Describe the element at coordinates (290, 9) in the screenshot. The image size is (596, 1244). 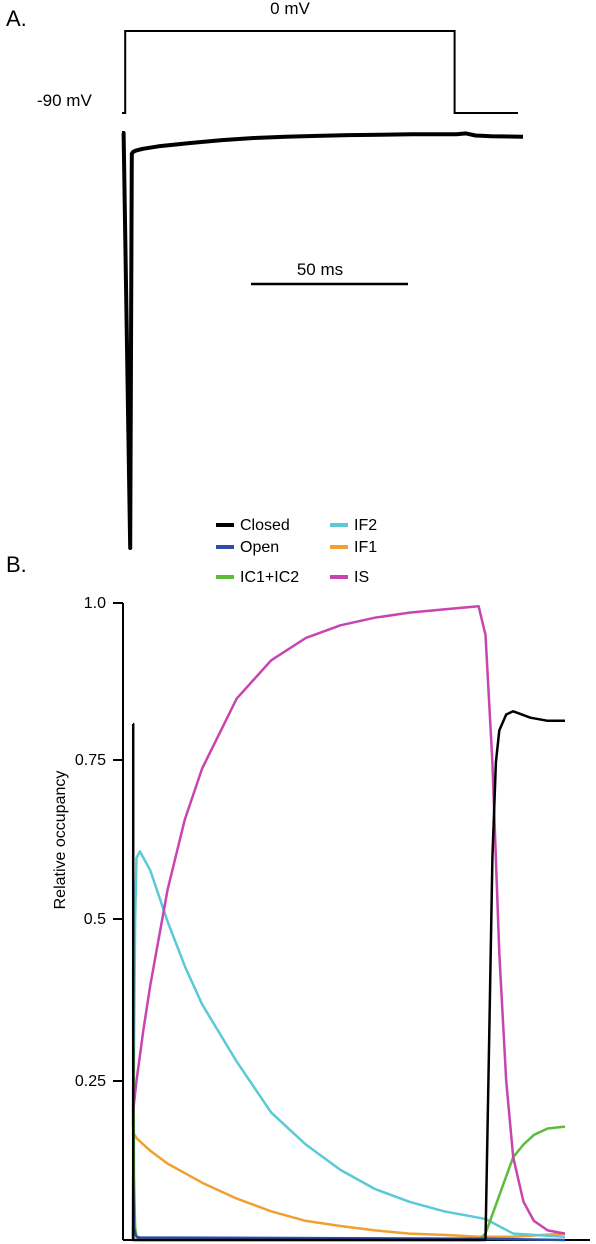
I see `step-voltage-label: 0 mV` at that location.